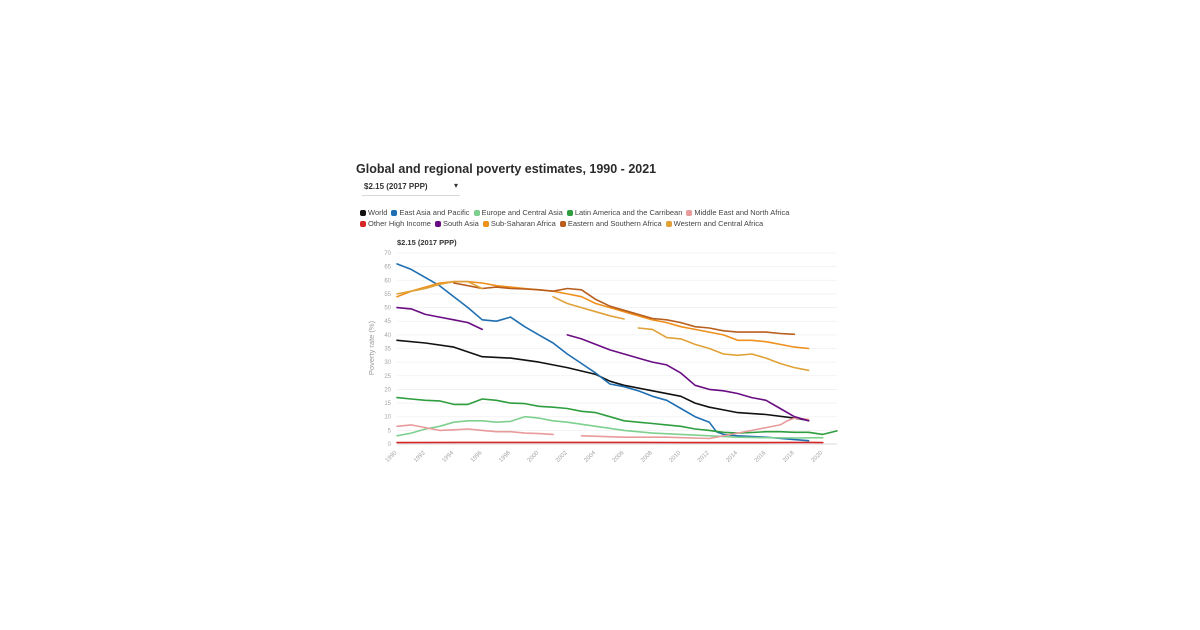 The image size is (1200, 630). I want to click on x-tick-label: 2010, so click(676, 457).